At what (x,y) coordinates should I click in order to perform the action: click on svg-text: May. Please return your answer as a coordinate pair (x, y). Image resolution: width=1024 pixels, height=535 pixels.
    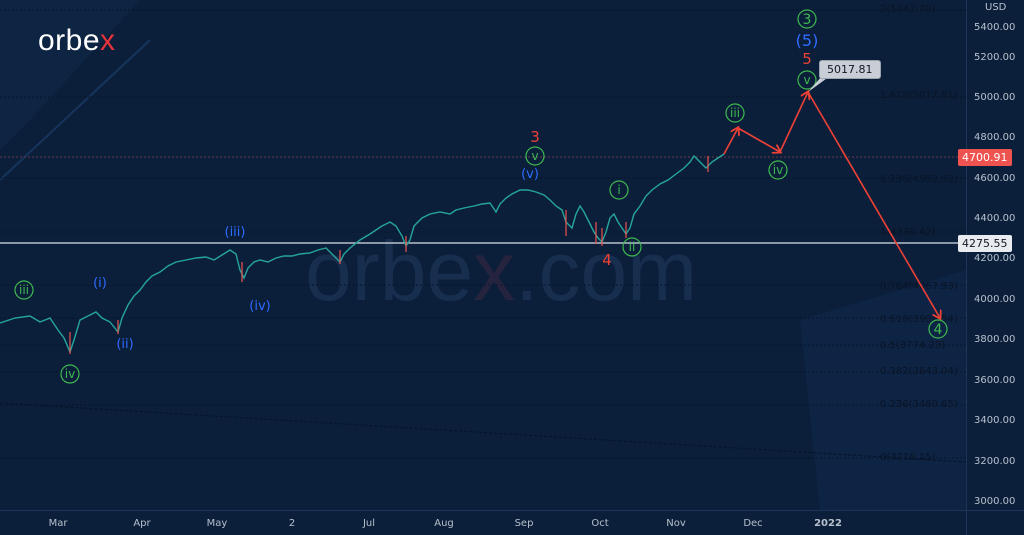
    Looking at the image, I should click on (217, 523).